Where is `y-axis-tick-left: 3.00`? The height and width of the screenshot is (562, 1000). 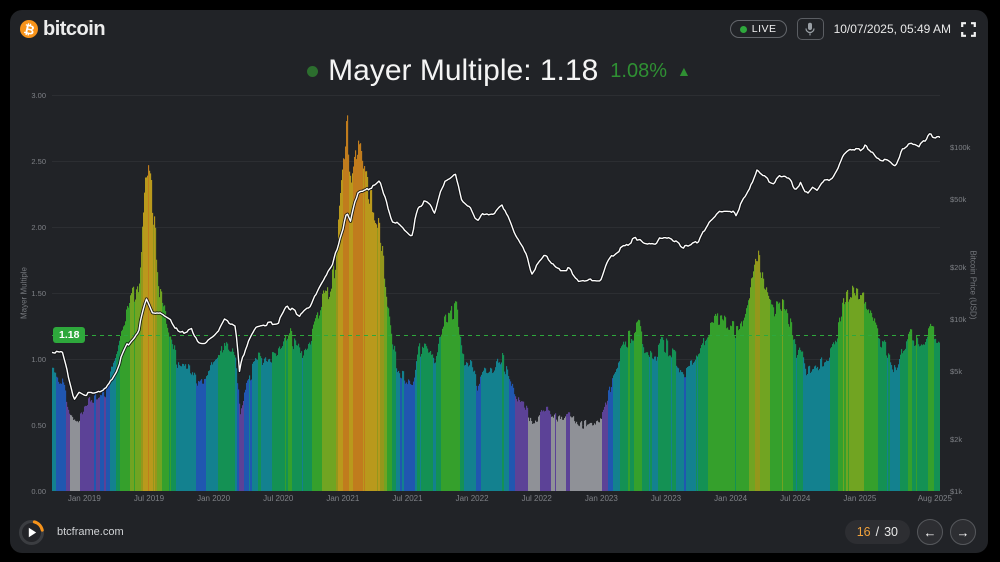
y-axis-tick-left: 3.00 is located at coordinates (38, 95).